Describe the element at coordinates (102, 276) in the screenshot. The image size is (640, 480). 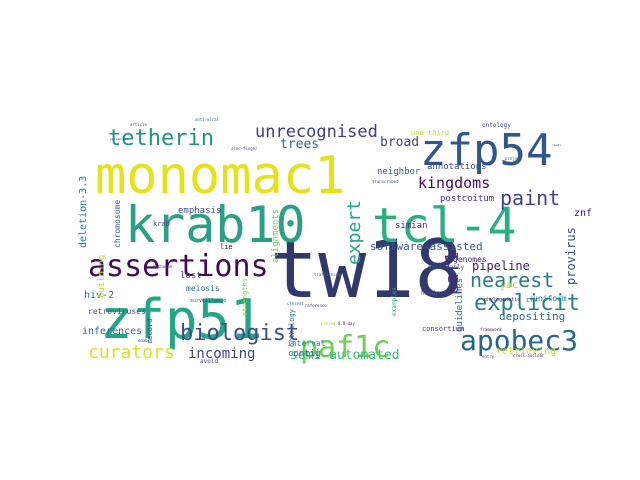
I see `cloud-word: building` at that location.